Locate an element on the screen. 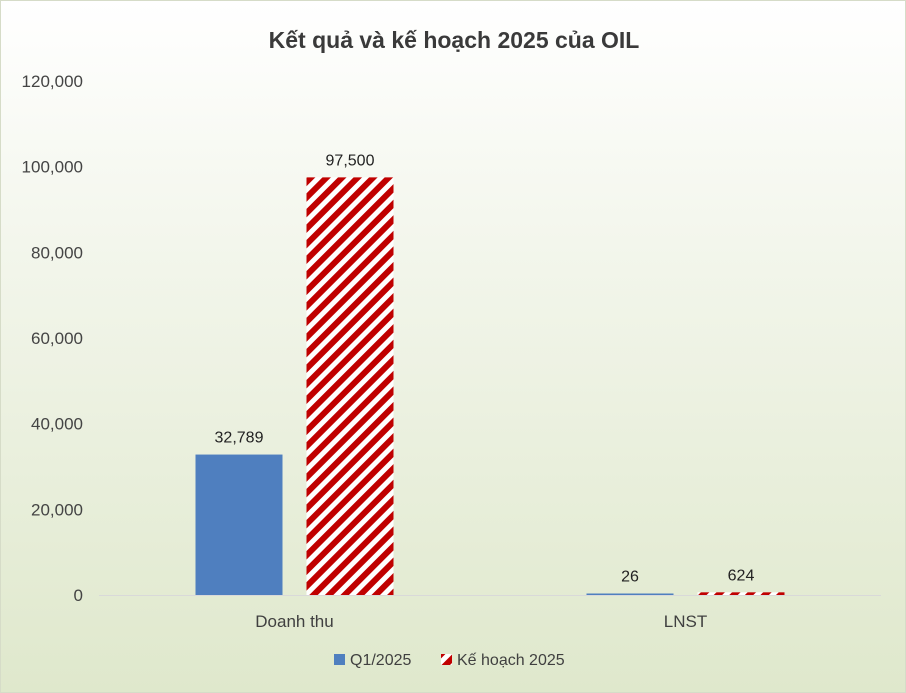 The height and width of the screenshot is (693, 906). y-axis: 0 20,000 40,000 60,000 80,000 100,000 120,000 is located at coordinates (52, 338).